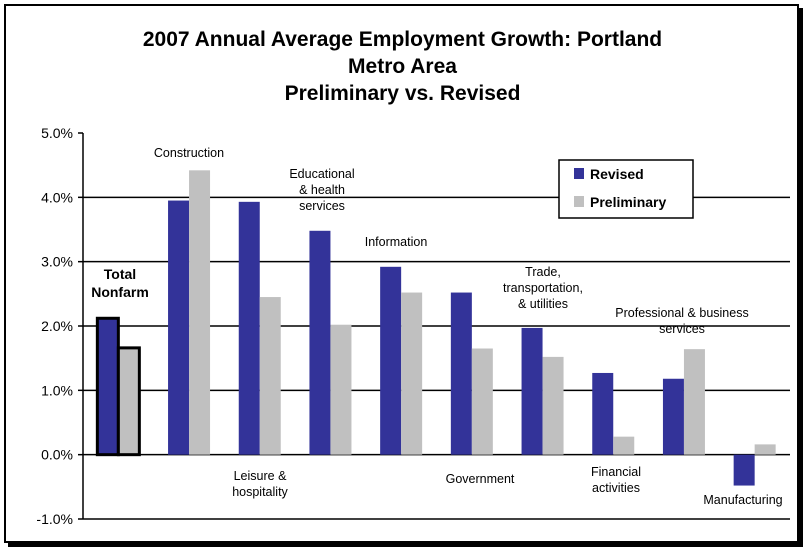 This screenshot has width=805, height=548. Describe the element at coordinates (54, 519) in the screenshot. I see `y-tick-label: -1.0%` at that location.